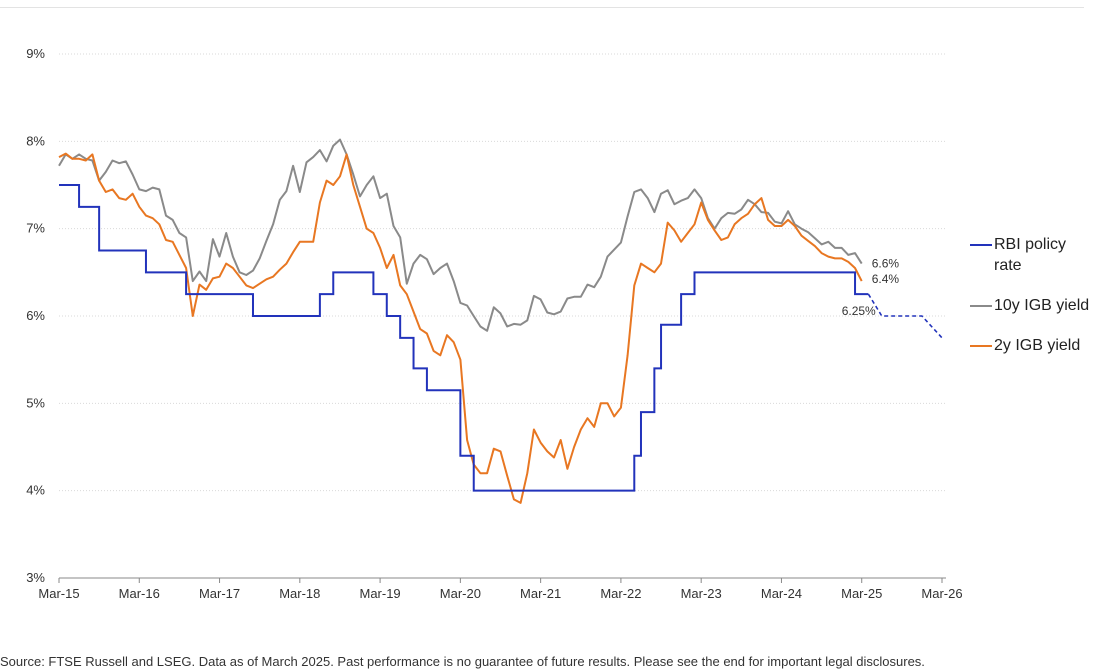 The width and height of the screenshot is (1100, 671). What do you see at coordinates (460, 593) in the screenshot?
I see `x-tick-label: Mar-20` at bounding box center [460, 593].